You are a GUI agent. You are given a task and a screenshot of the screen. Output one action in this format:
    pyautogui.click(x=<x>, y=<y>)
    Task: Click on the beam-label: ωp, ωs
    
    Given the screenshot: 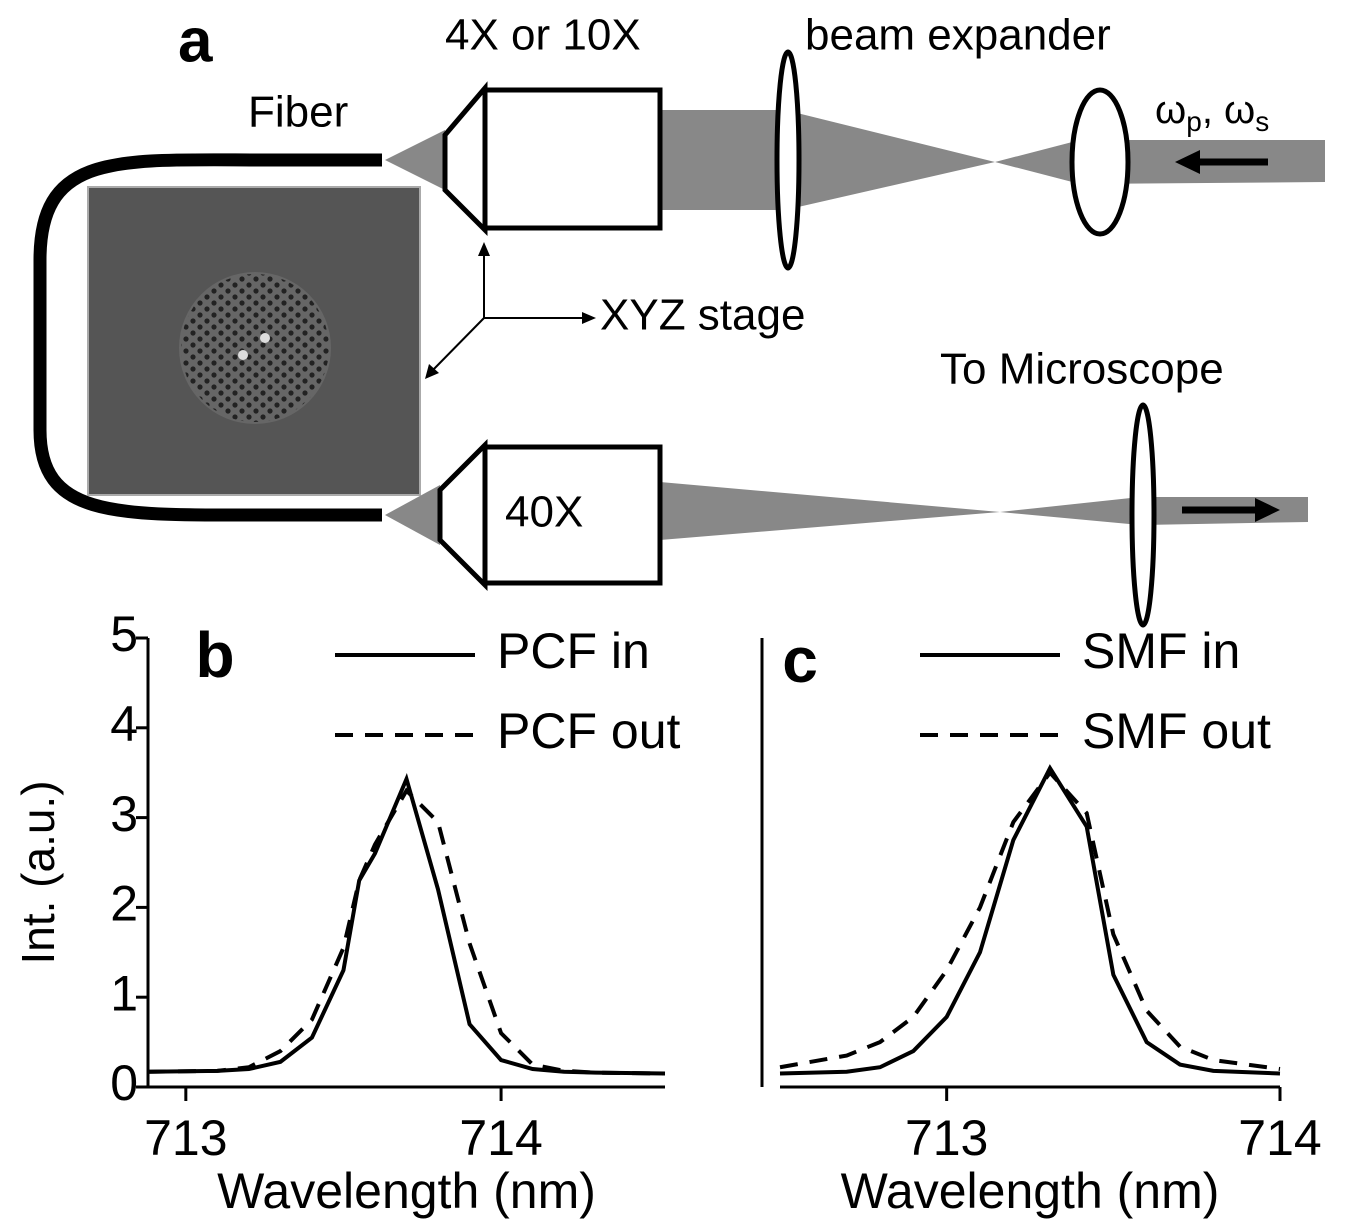 What is the action you would take?
    pyautogui.click(x=1212, y=113)
    